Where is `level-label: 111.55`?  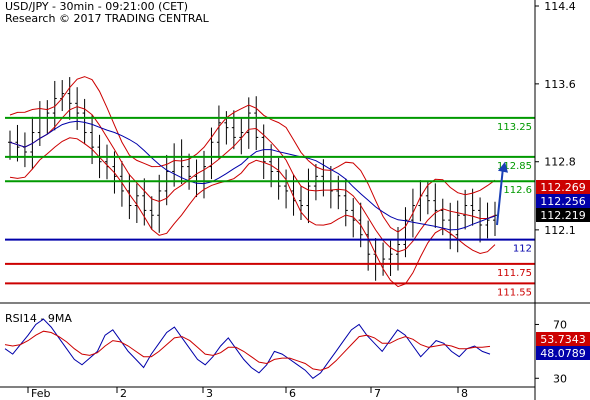
level-label: 111.55 is located at coordinates (514, 292).